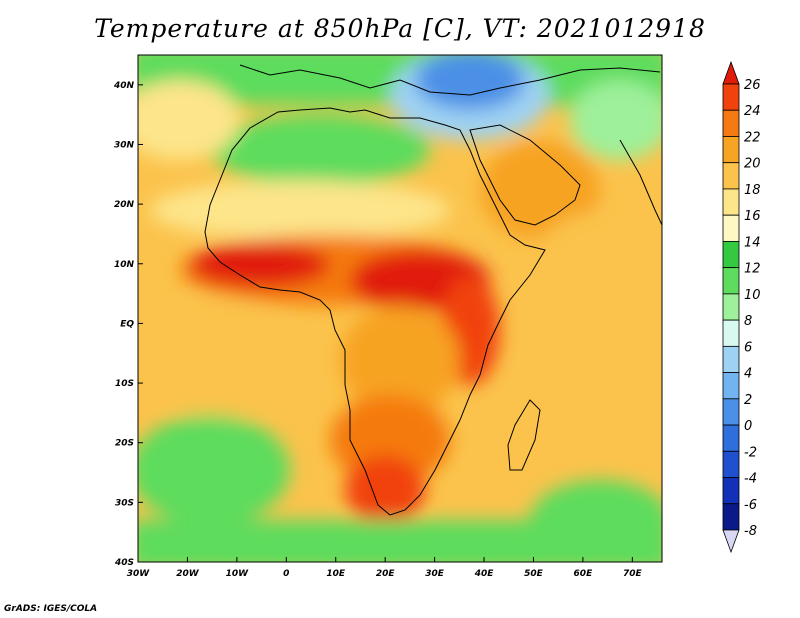 This screenshot has width=800, height=618. What do you see at coordinates (731, 72) in the screenshot?
I see `colorbar-top-arrow` at bounding box center [731, 72].